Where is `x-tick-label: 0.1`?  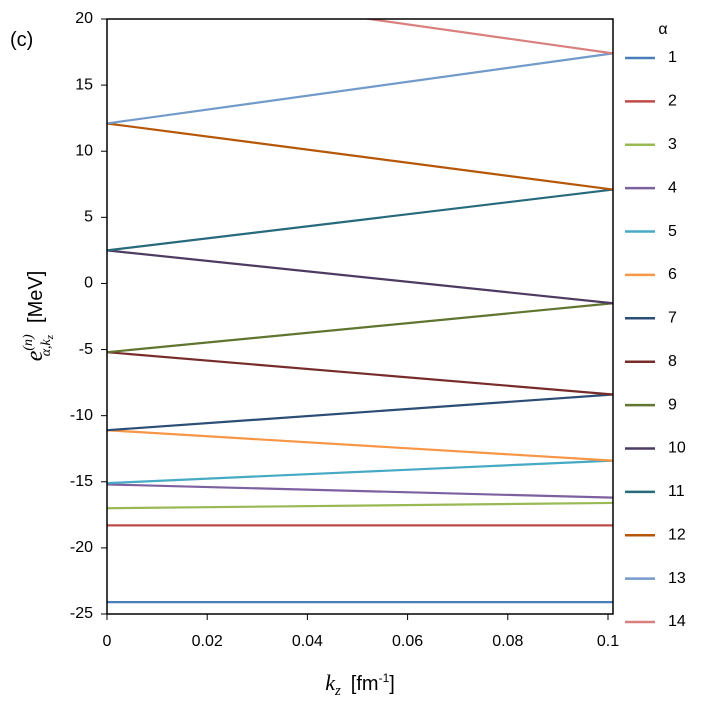
x-tick-label: 0.1 is located at coordinates (608, 641).